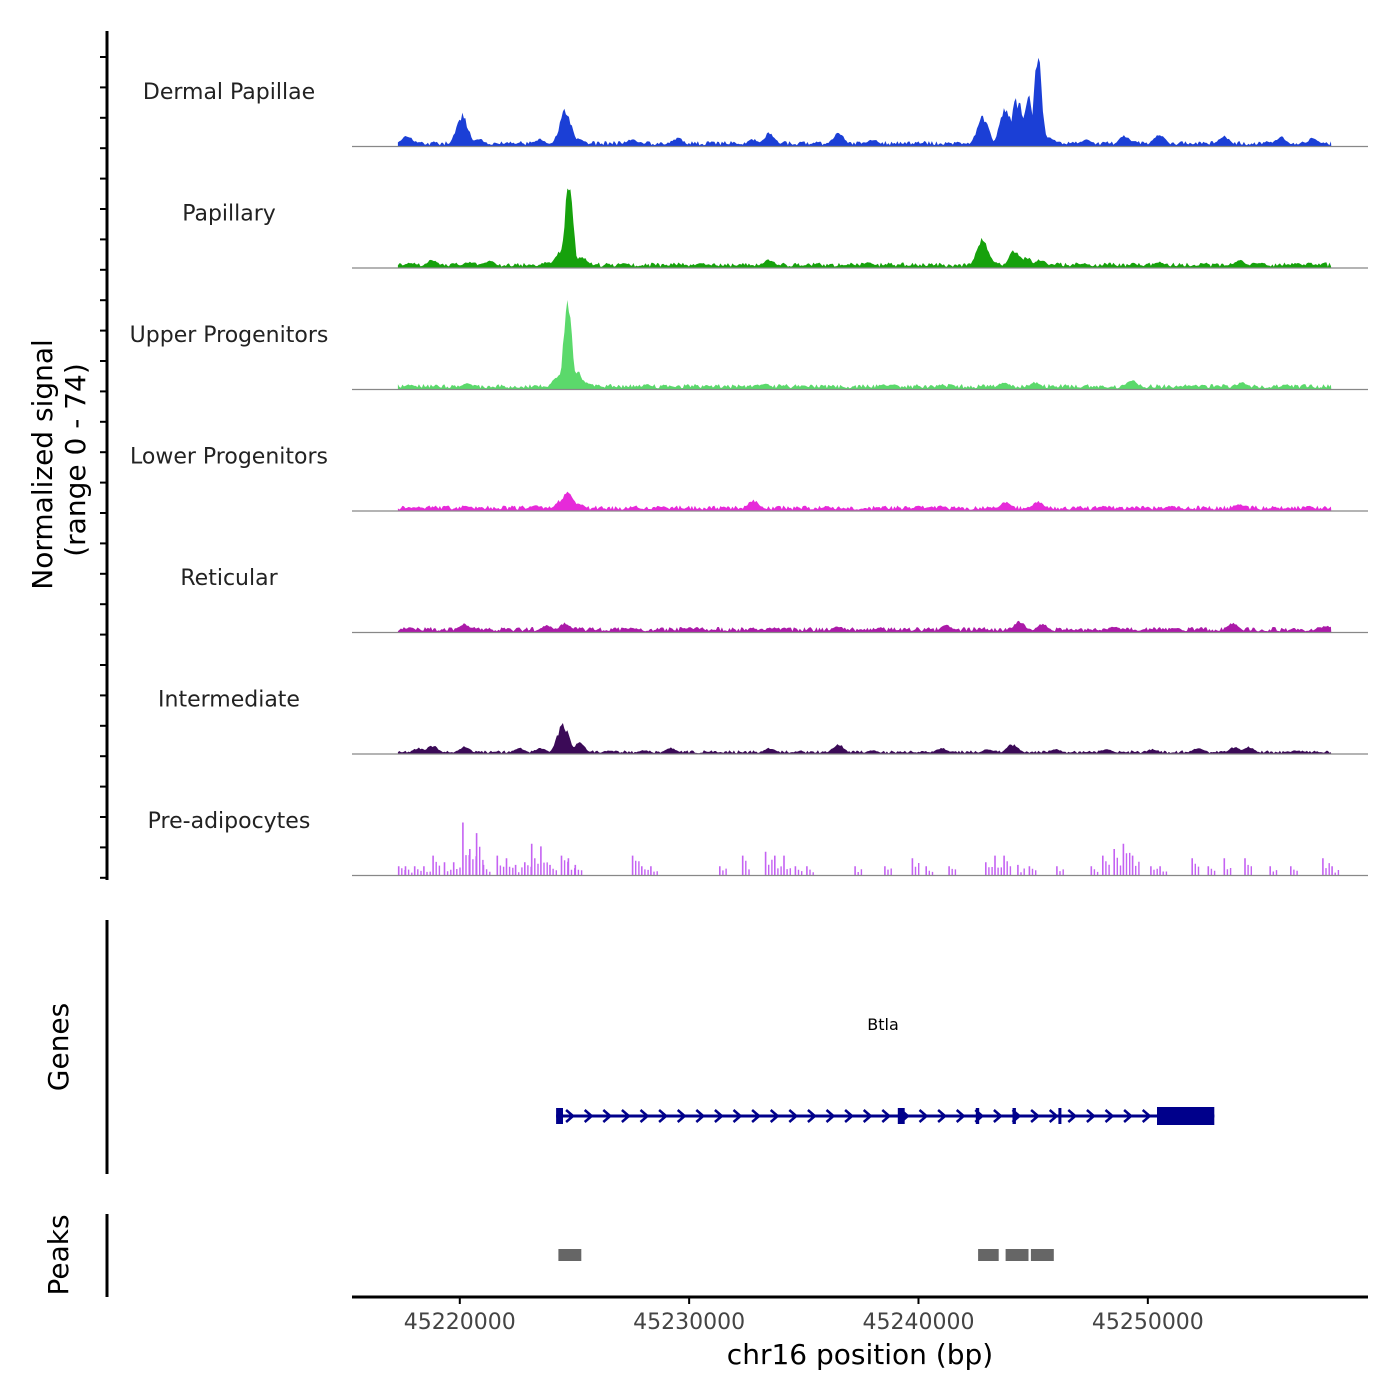 Image resolution: width=1400 pixels, height=1400 pixels. I want to click on track-reticular: Reticular, so click(774, 600).